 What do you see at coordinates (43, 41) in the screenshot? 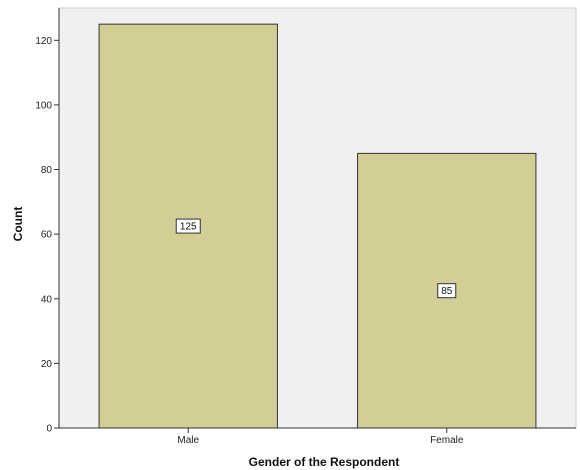
I see `y-tick-label: 120` at bounding box center [43, 41].